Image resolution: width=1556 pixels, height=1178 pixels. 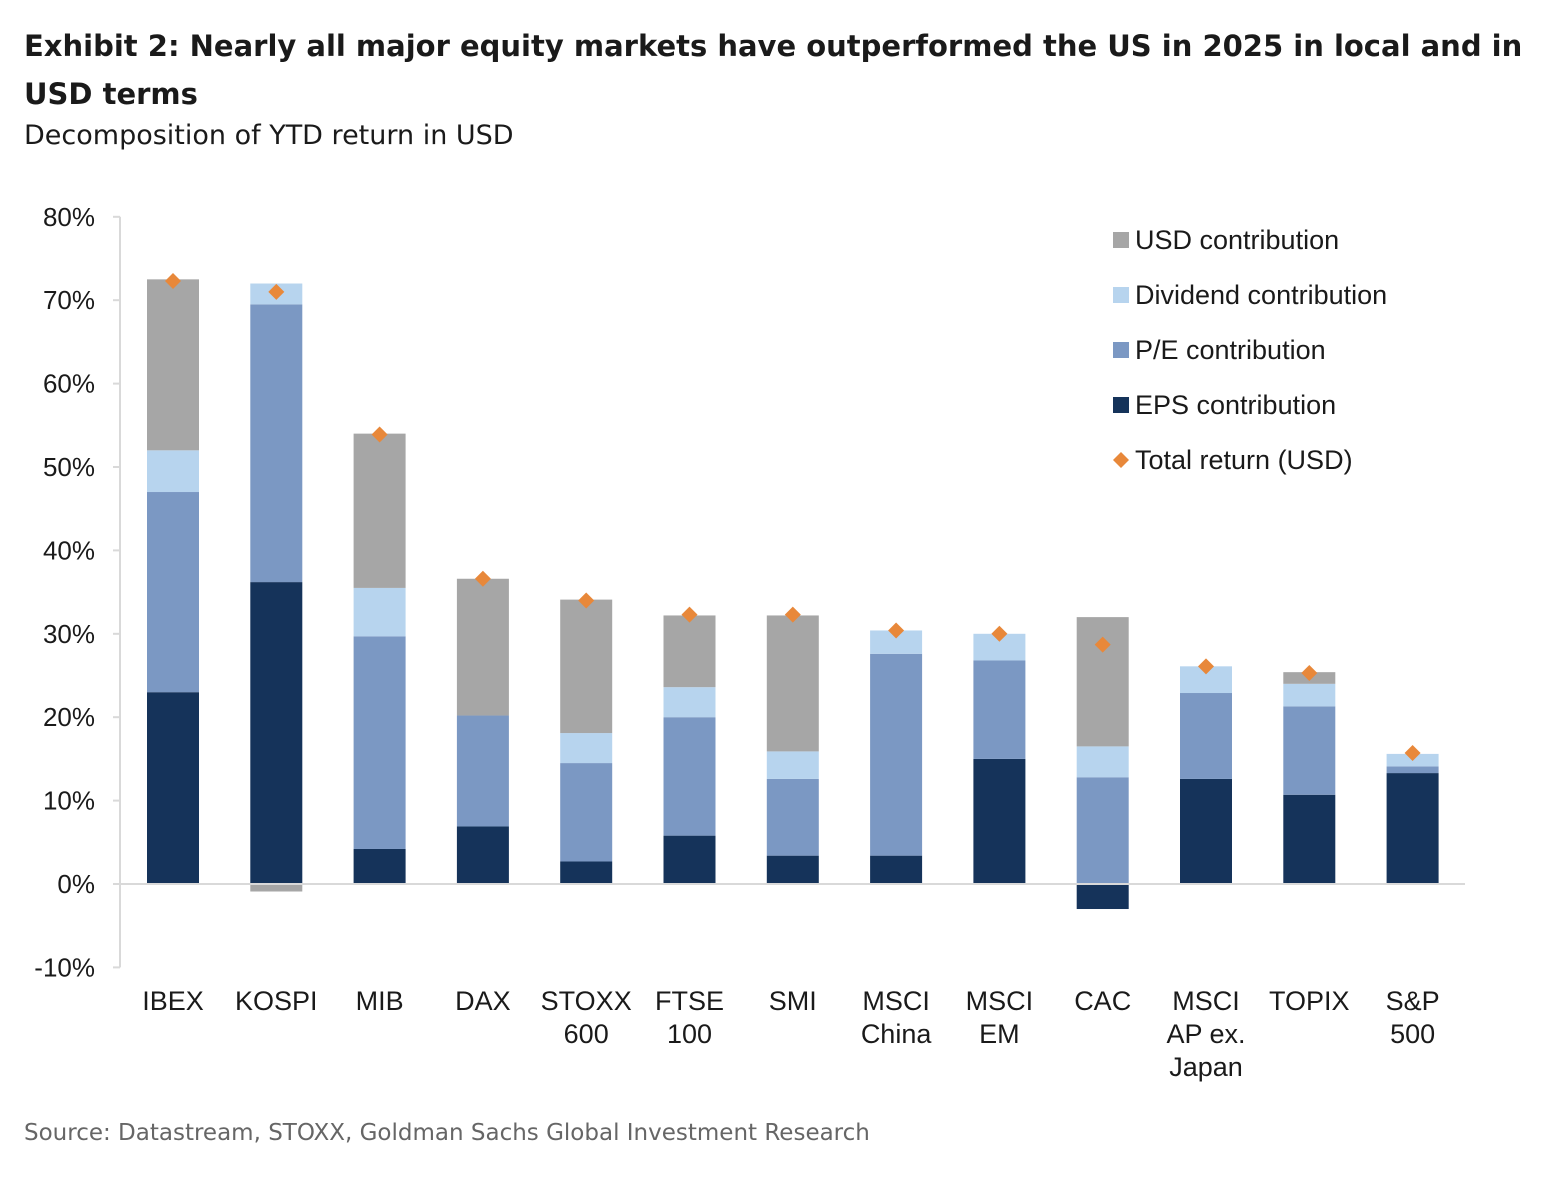 I want to click on y-tick-label: 70%, so click(x=69, y=300).